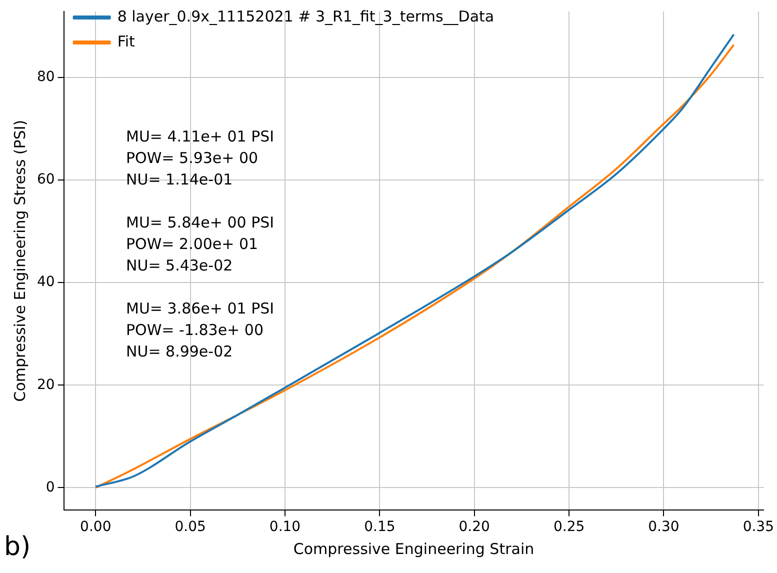  What do you see at coordinates (413, 549) in the screenshot?
I see `x-axis-title: Compressive Engineering Strain` at bounding box center [413, 549].